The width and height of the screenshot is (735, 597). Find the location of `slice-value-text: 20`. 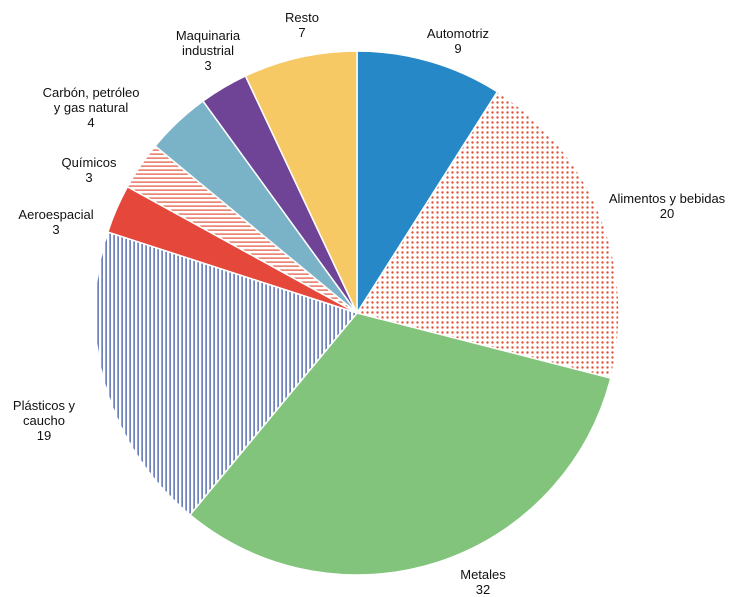

slice-value-text: 20 is located at coordinates (667, 213).